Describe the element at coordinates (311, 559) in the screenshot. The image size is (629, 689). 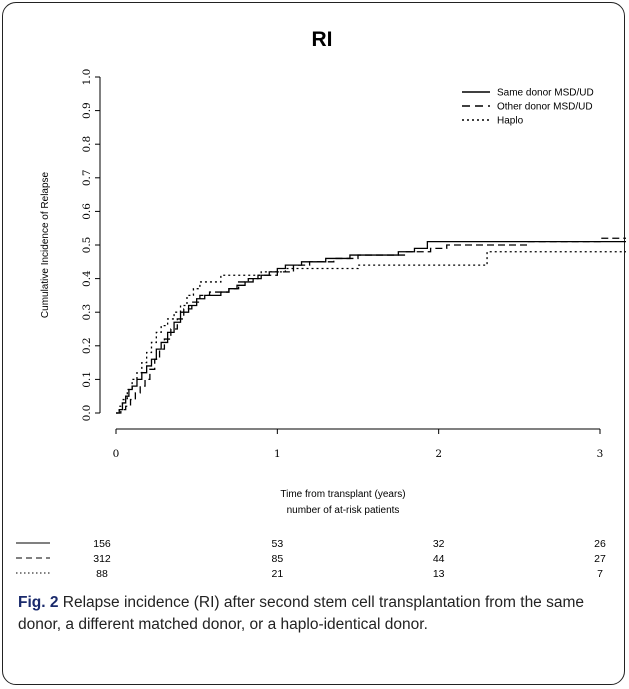
I see `at-risk-table: 156 53 32 26 312 85 44 27 88 21 13 7` at that location.